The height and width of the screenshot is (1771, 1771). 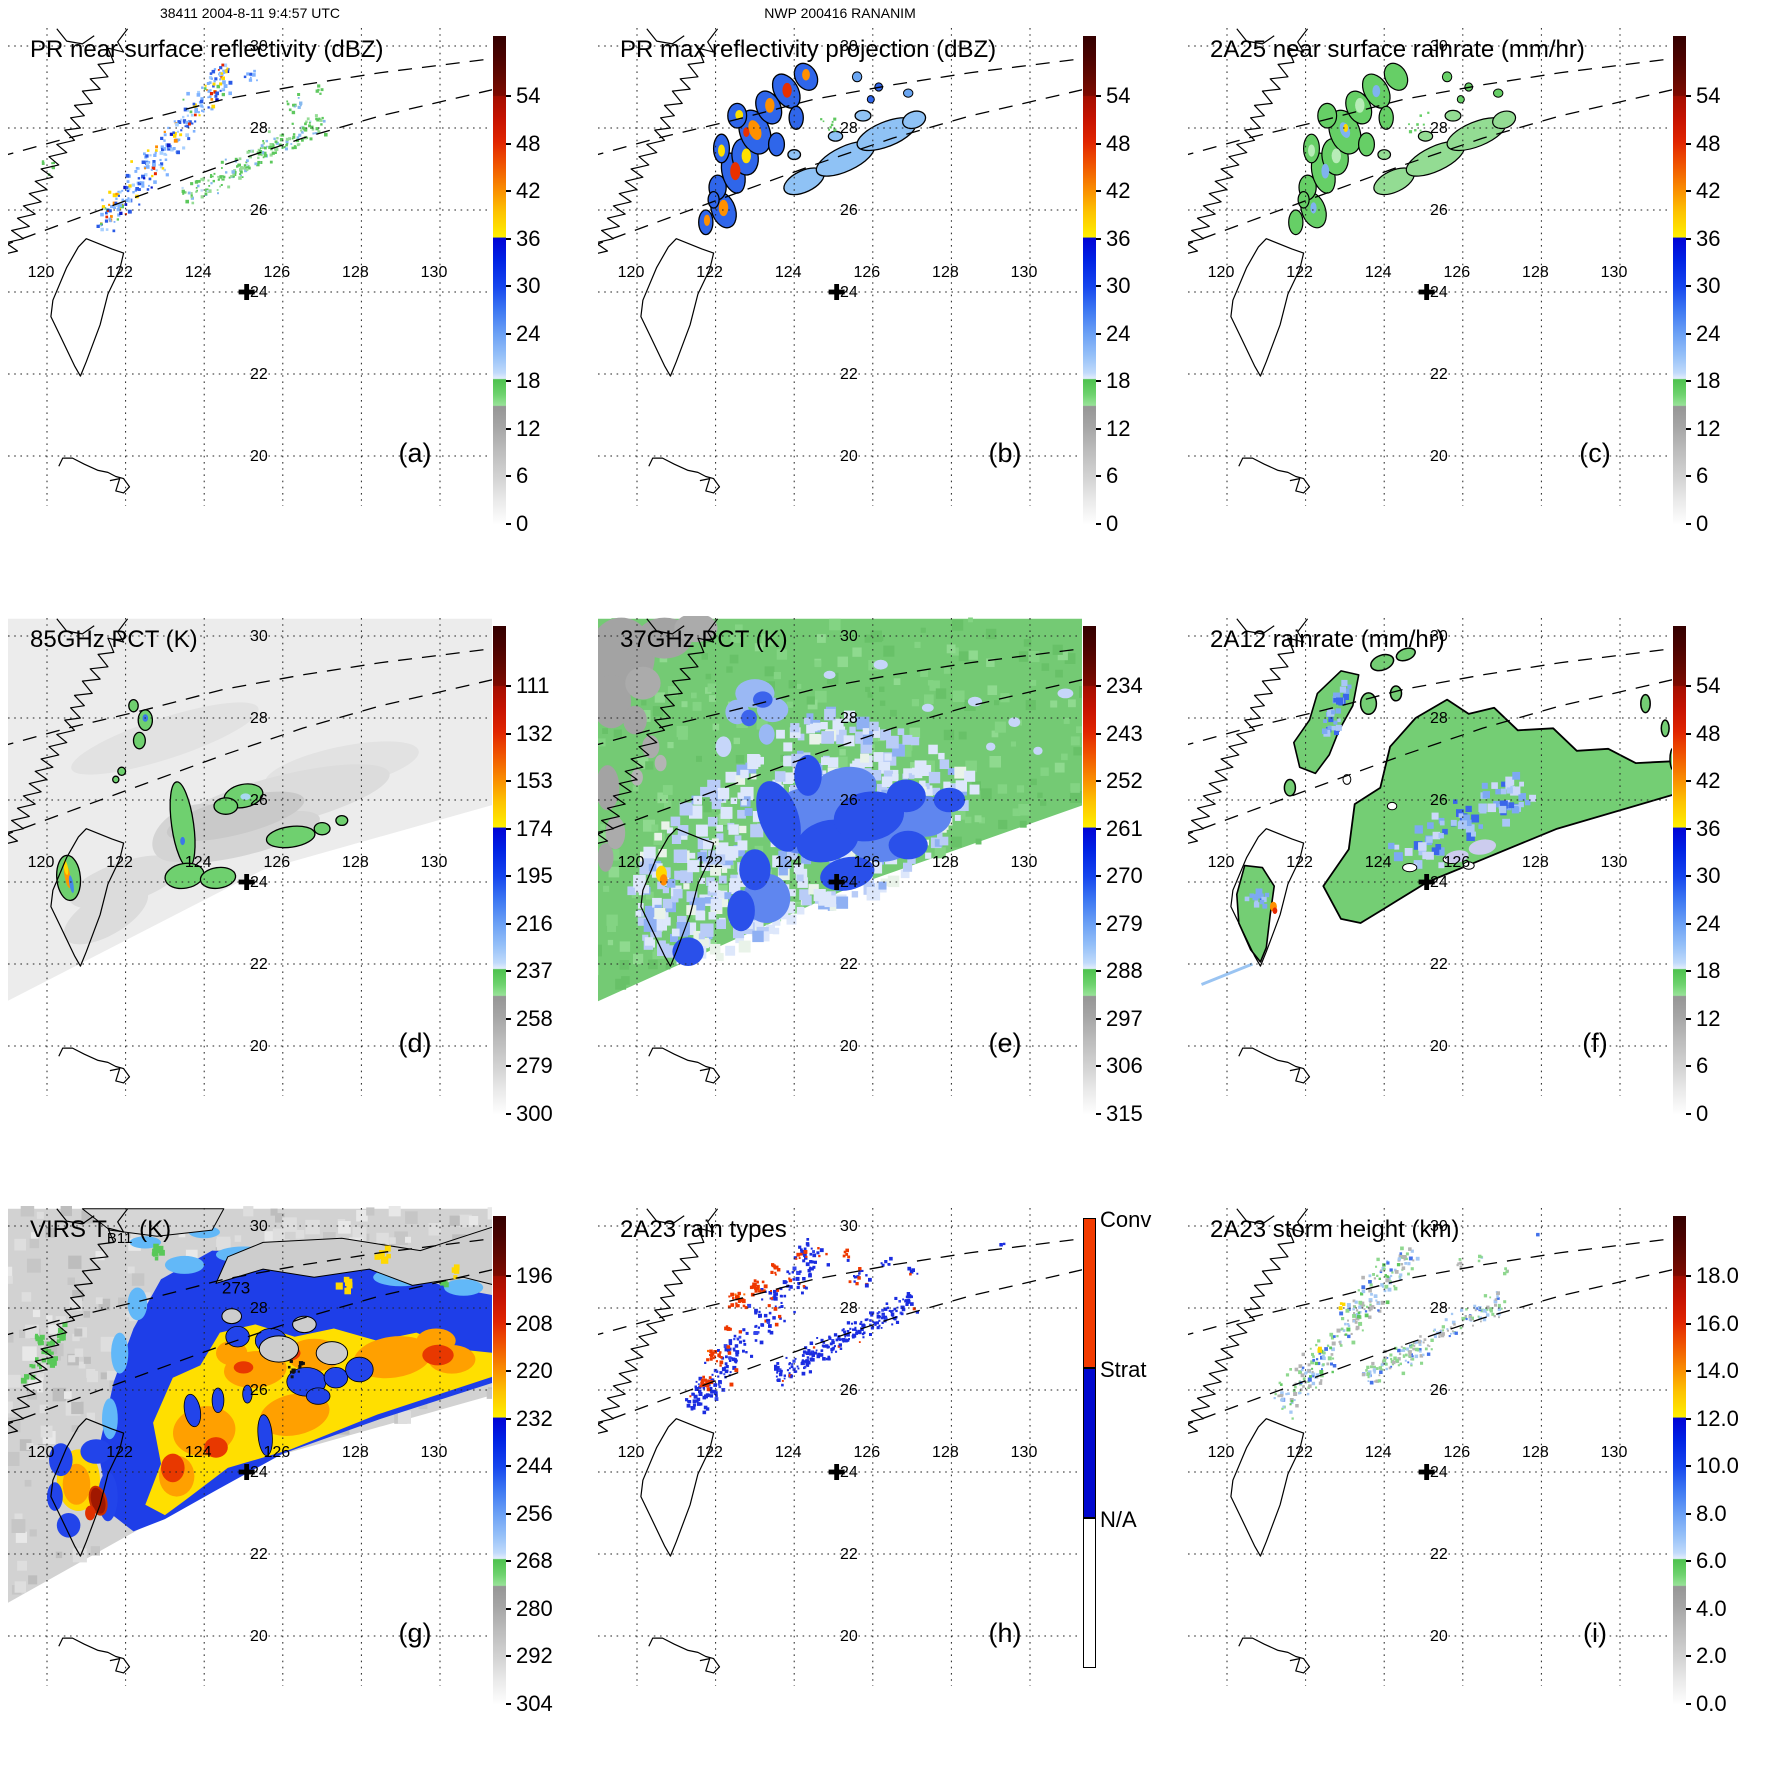 What do you see at coordinates (534, 733) in the screenshot?
I see `colorbar-tick-label: 132` at bounding box center [534, 733].